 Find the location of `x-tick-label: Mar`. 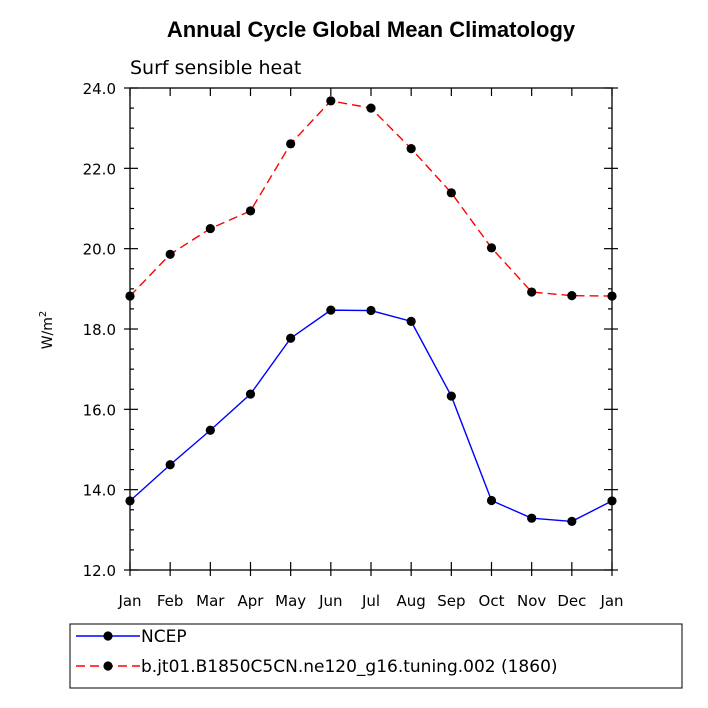

x-tick-label: Mar is located at coordinates (210, 601).